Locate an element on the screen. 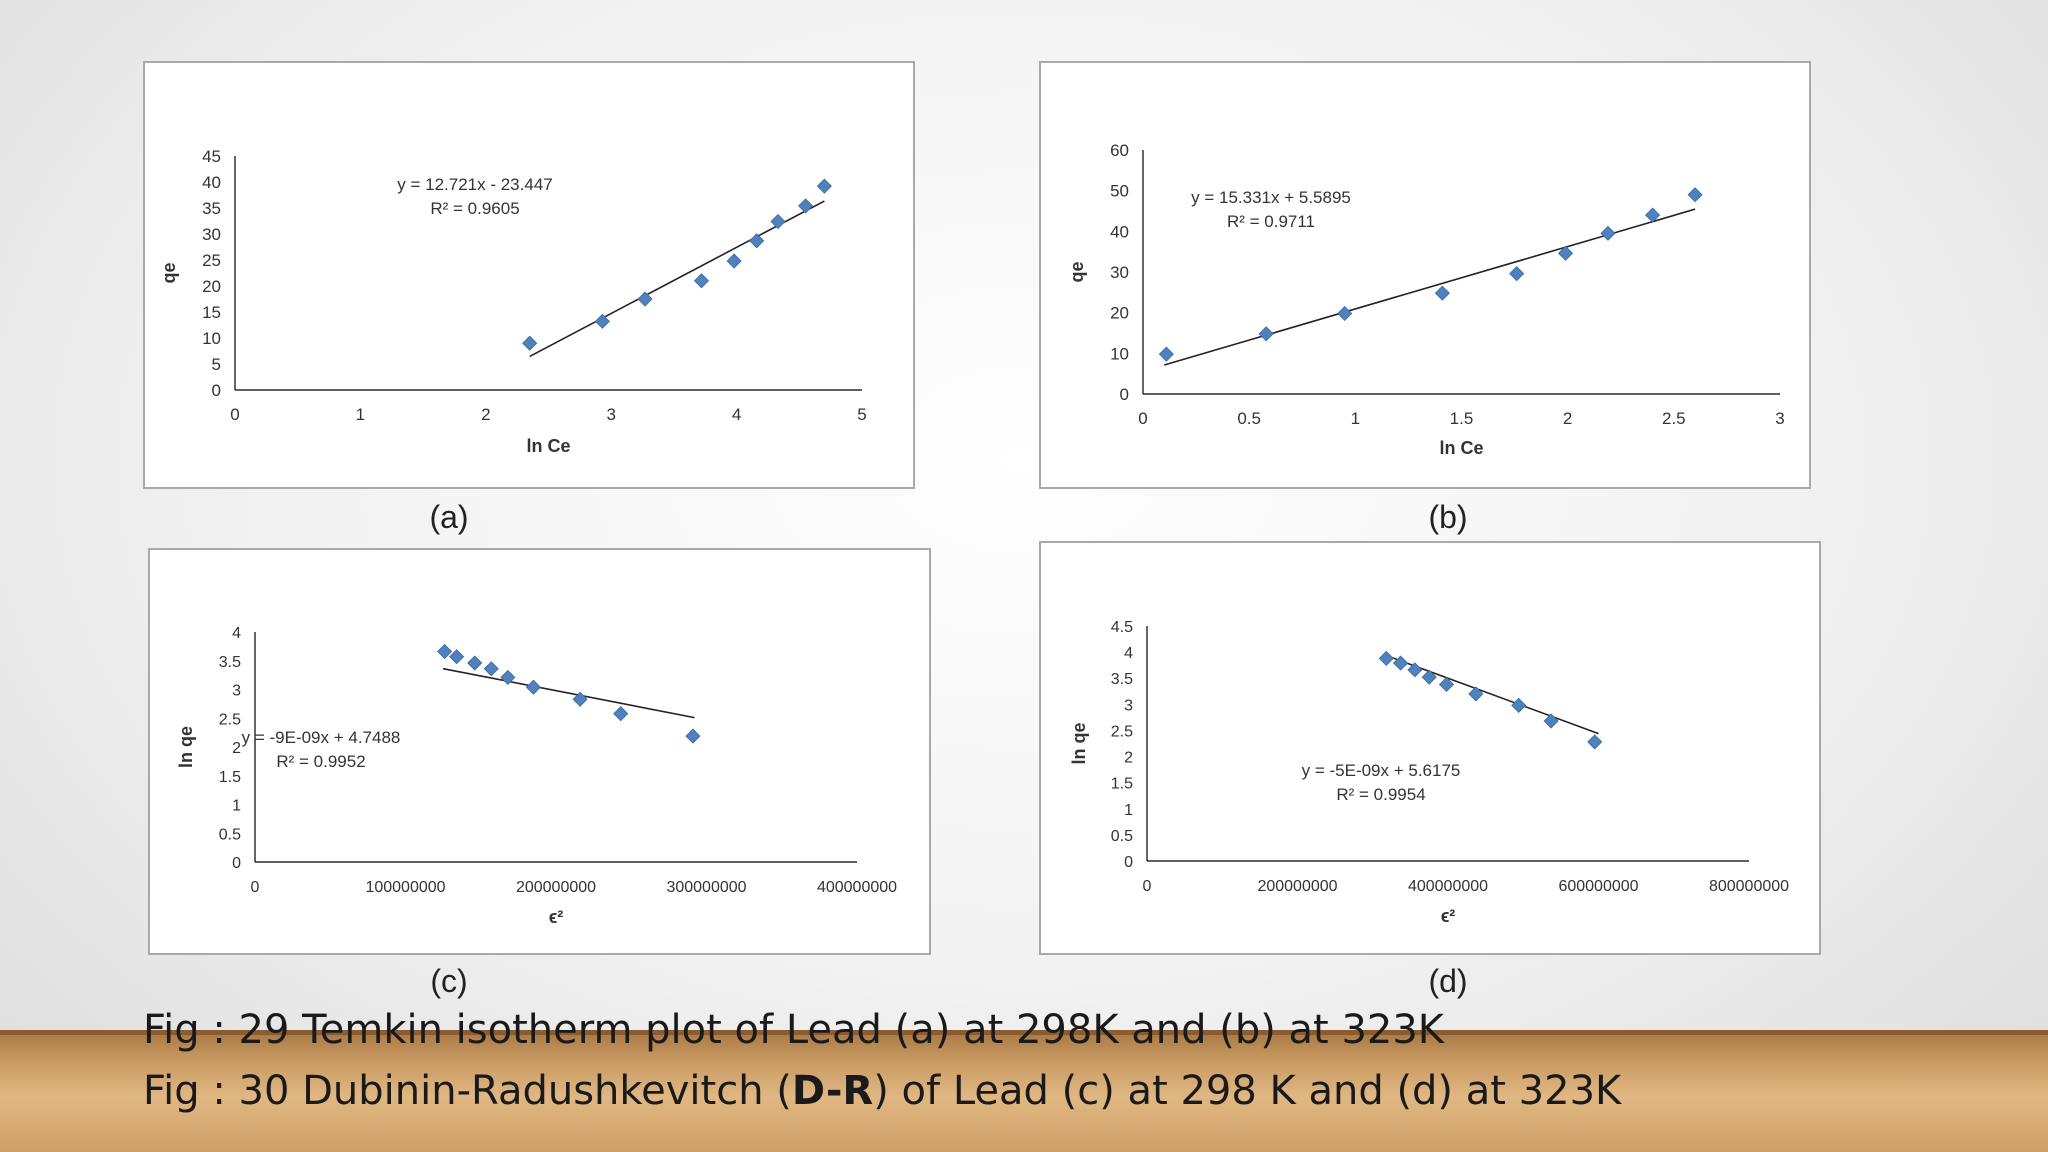 The height and width of the screenshot is (1152, 2048). trend-equation: y = -9E-09x + 4.7488 is located at coordinates (321, 737).